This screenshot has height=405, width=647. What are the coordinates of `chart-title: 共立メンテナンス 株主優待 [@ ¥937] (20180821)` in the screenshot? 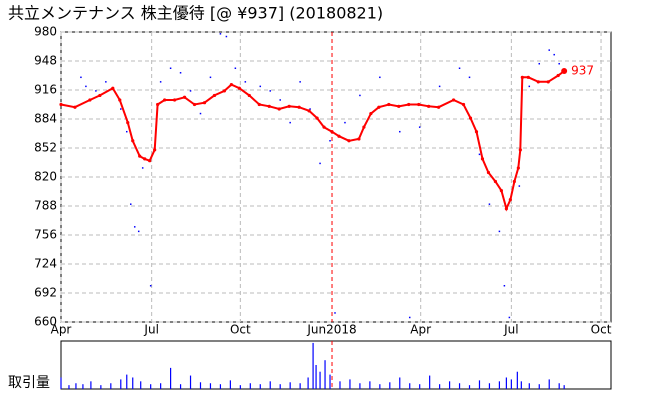 It's located at (195, 13).